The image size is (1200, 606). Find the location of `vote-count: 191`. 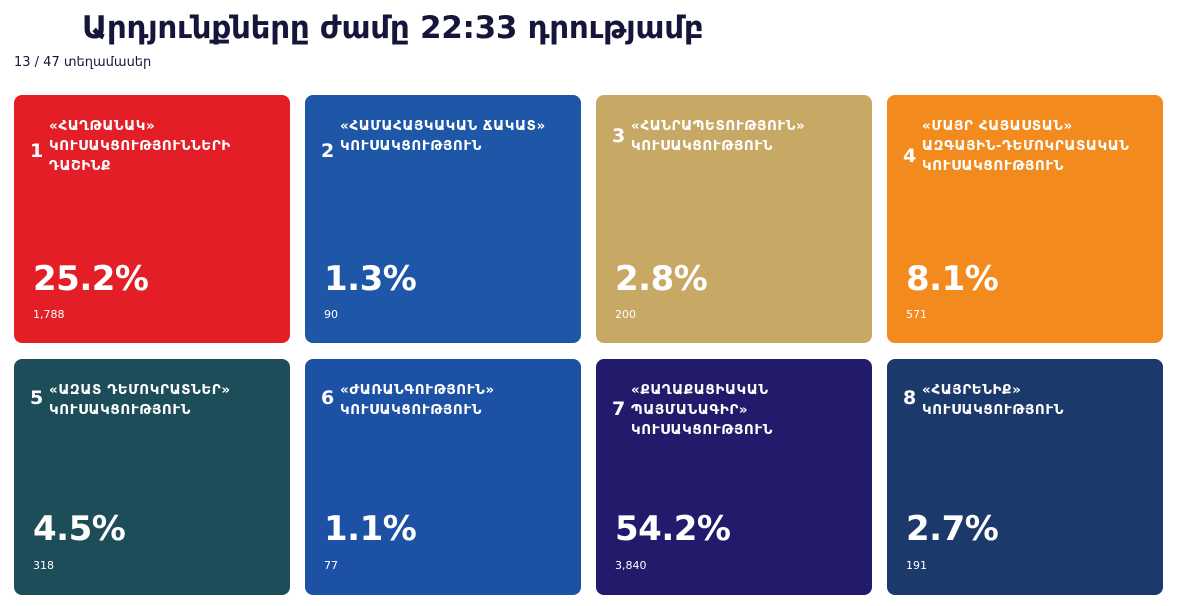

vote-count: 191 is located at coordinates (916, 565).